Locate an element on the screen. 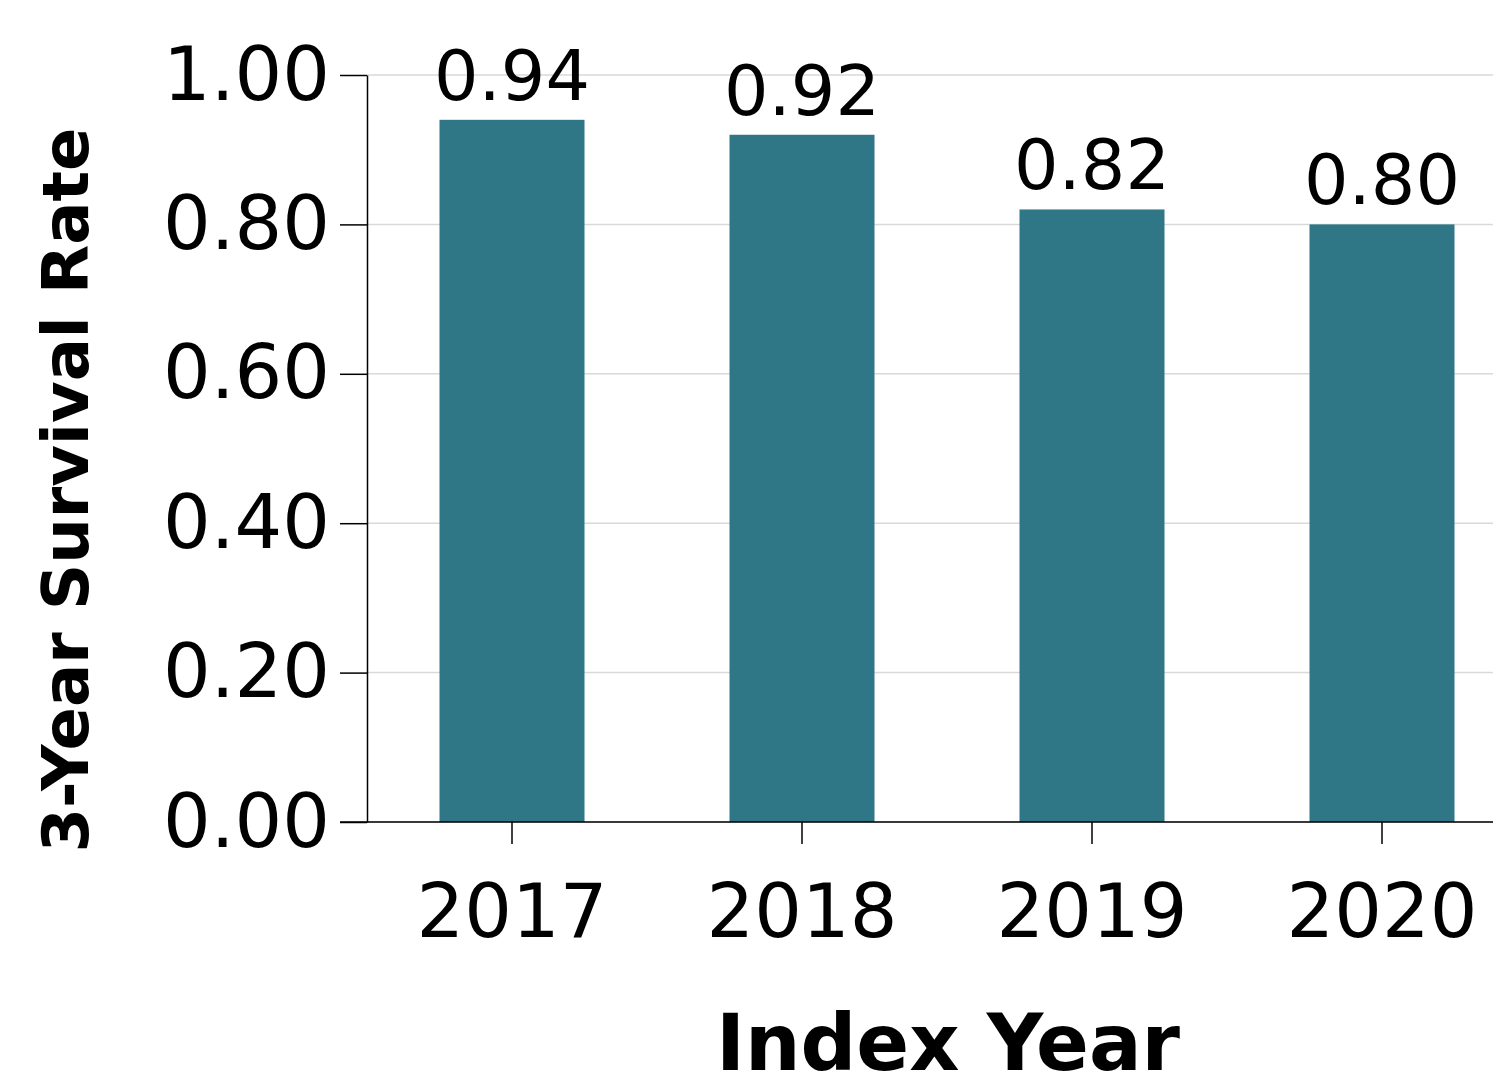 Image resolution: width=1493 pixels, height=1091 pixels. x-axis-title: Index Year is located at coordinates (948, 1043).